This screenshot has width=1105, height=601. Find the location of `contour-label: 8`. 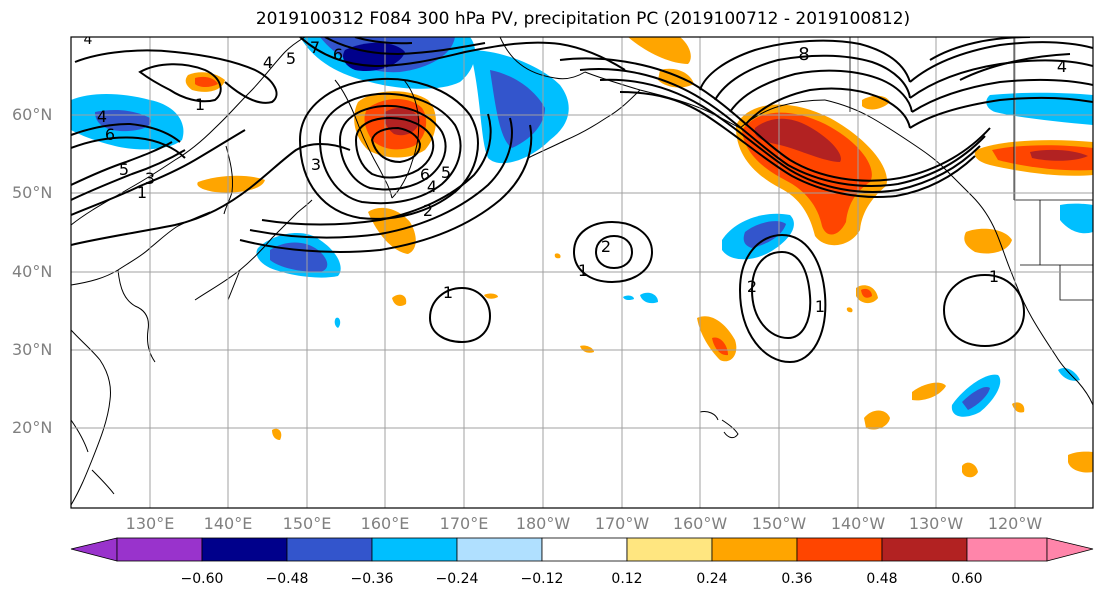

contour-label: 8 is located at coordinates (803, 54).